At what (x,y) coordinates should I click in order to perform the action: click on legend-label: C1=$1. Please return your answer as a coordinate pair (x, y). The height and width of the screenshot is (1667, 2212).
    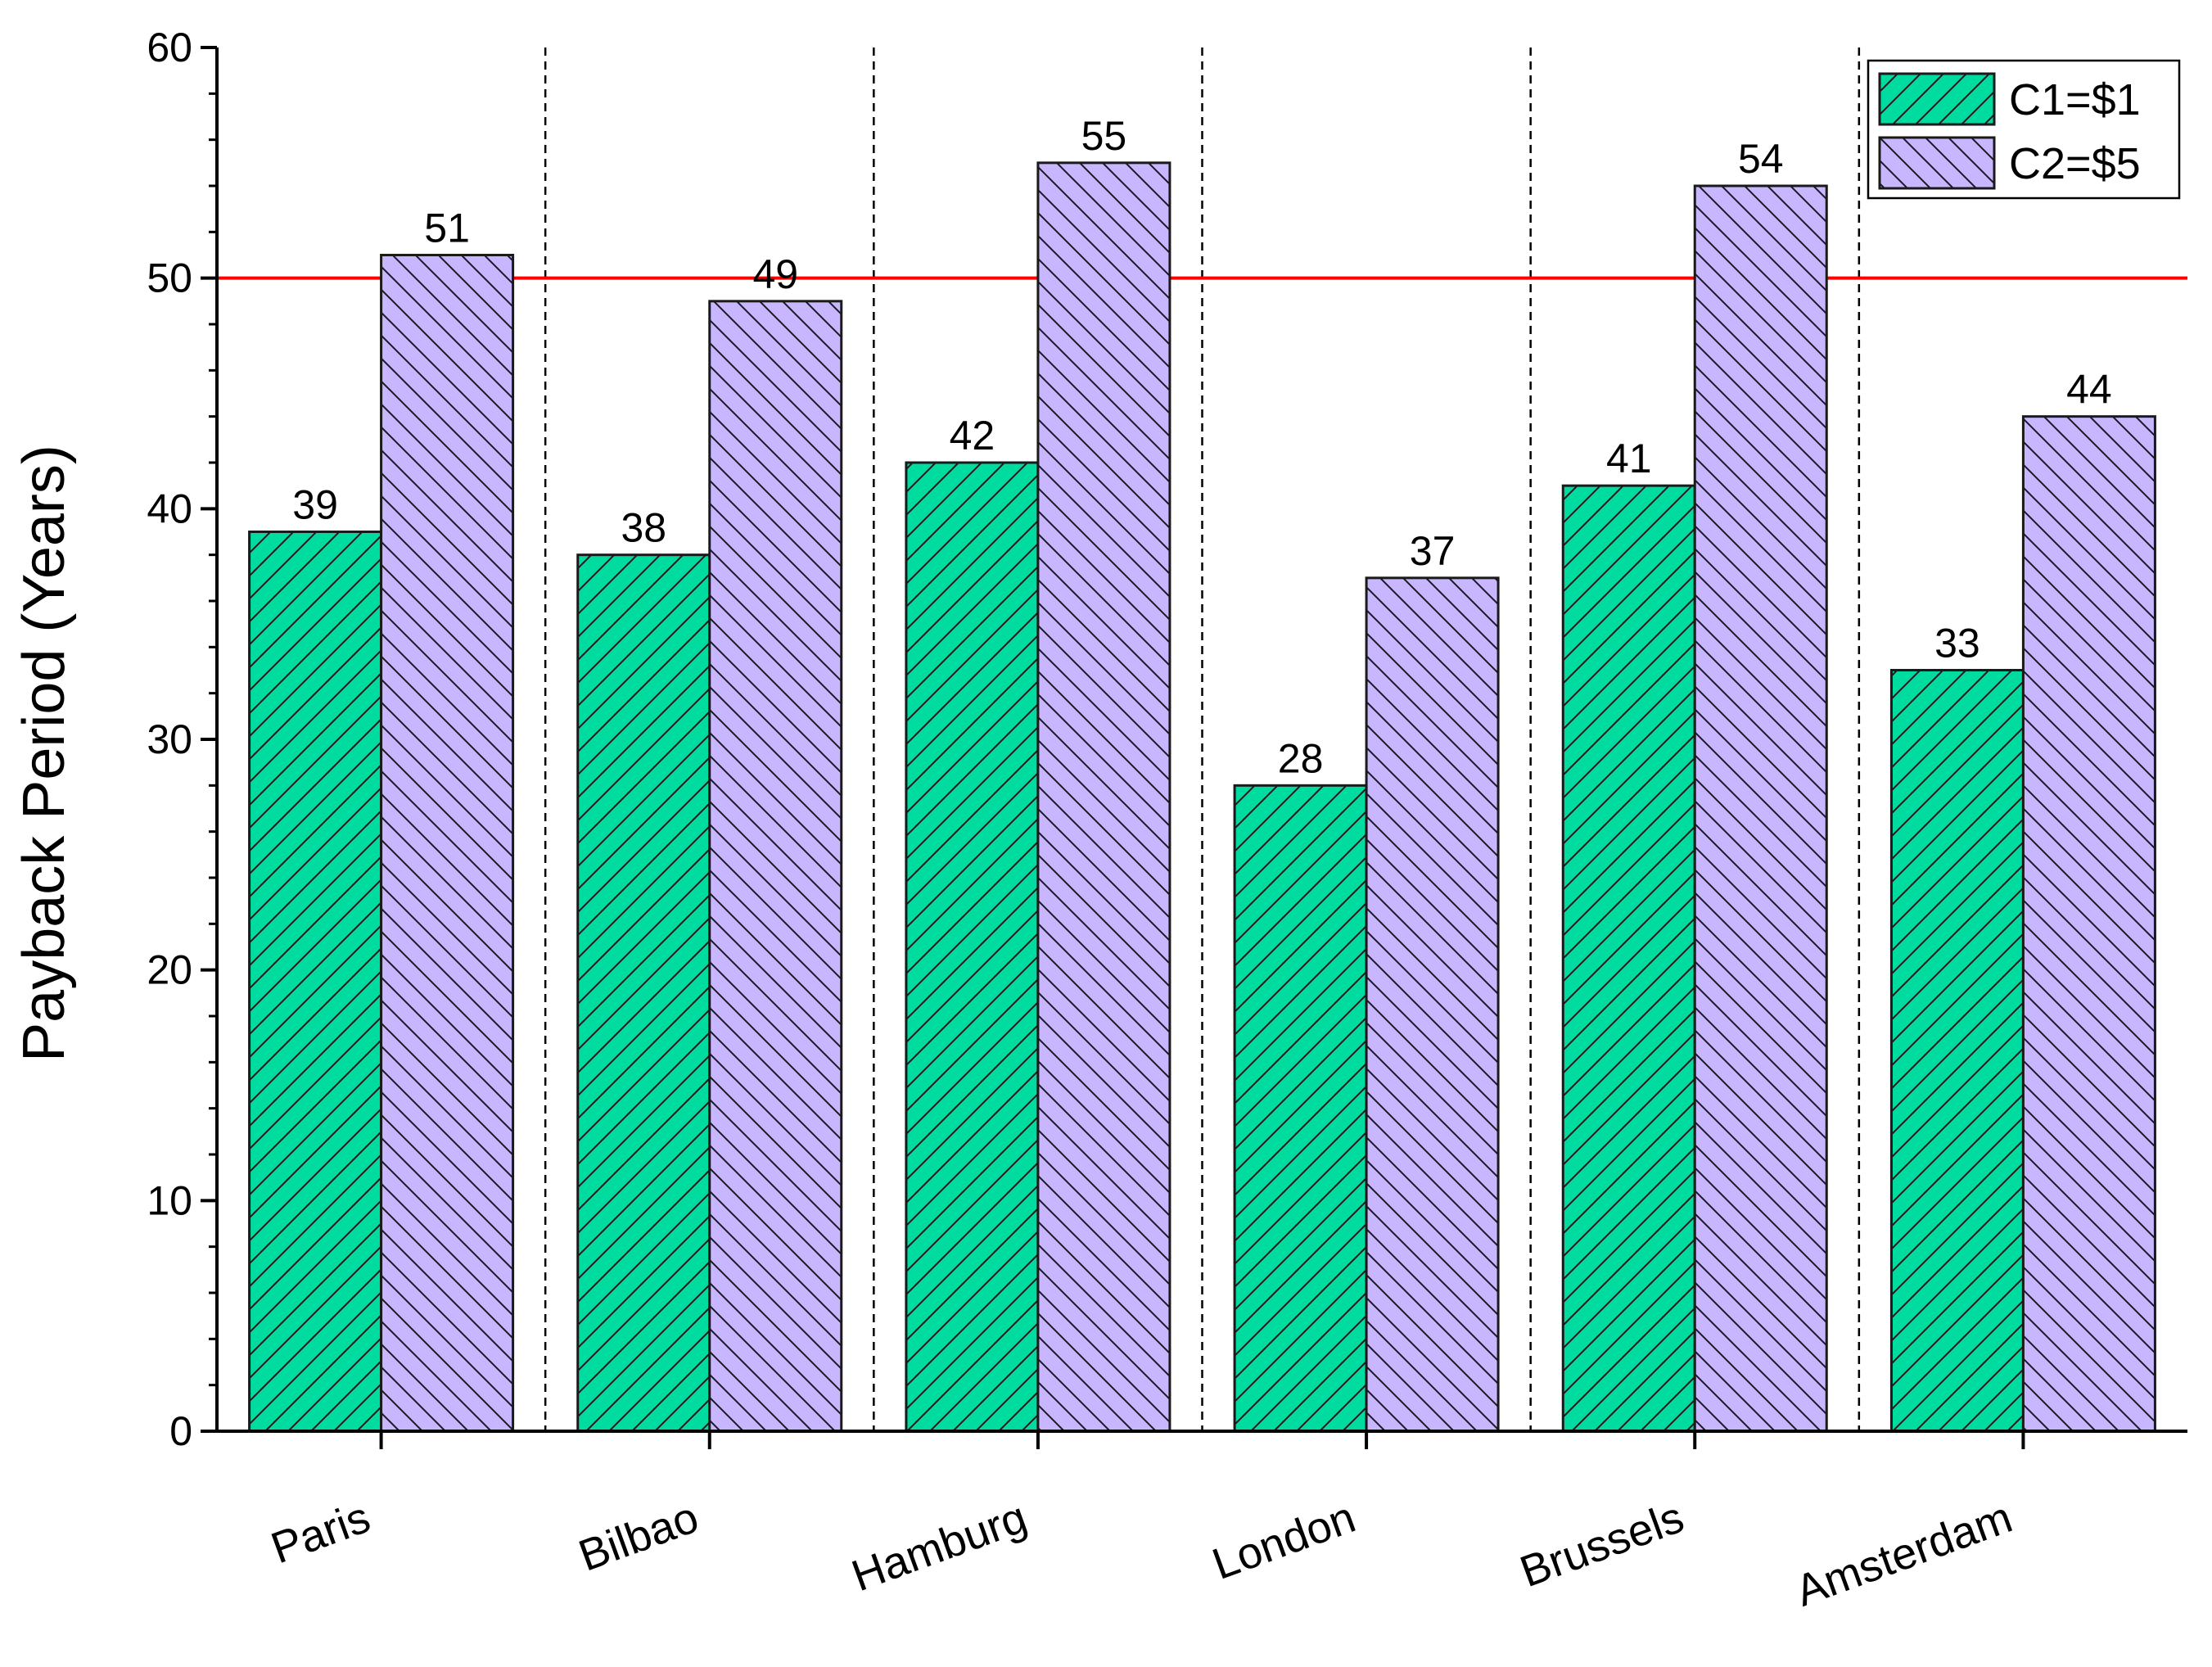
    Looking at the image, I should click on (2075, 99).